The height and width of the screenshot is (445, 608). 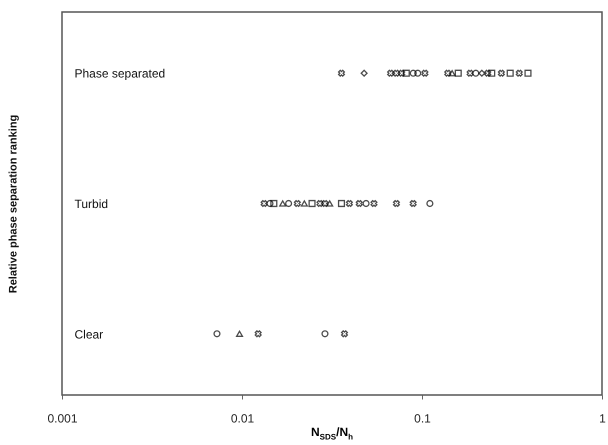 I want to click on x-tick-label: 0.1, so click(x=423, y=419).